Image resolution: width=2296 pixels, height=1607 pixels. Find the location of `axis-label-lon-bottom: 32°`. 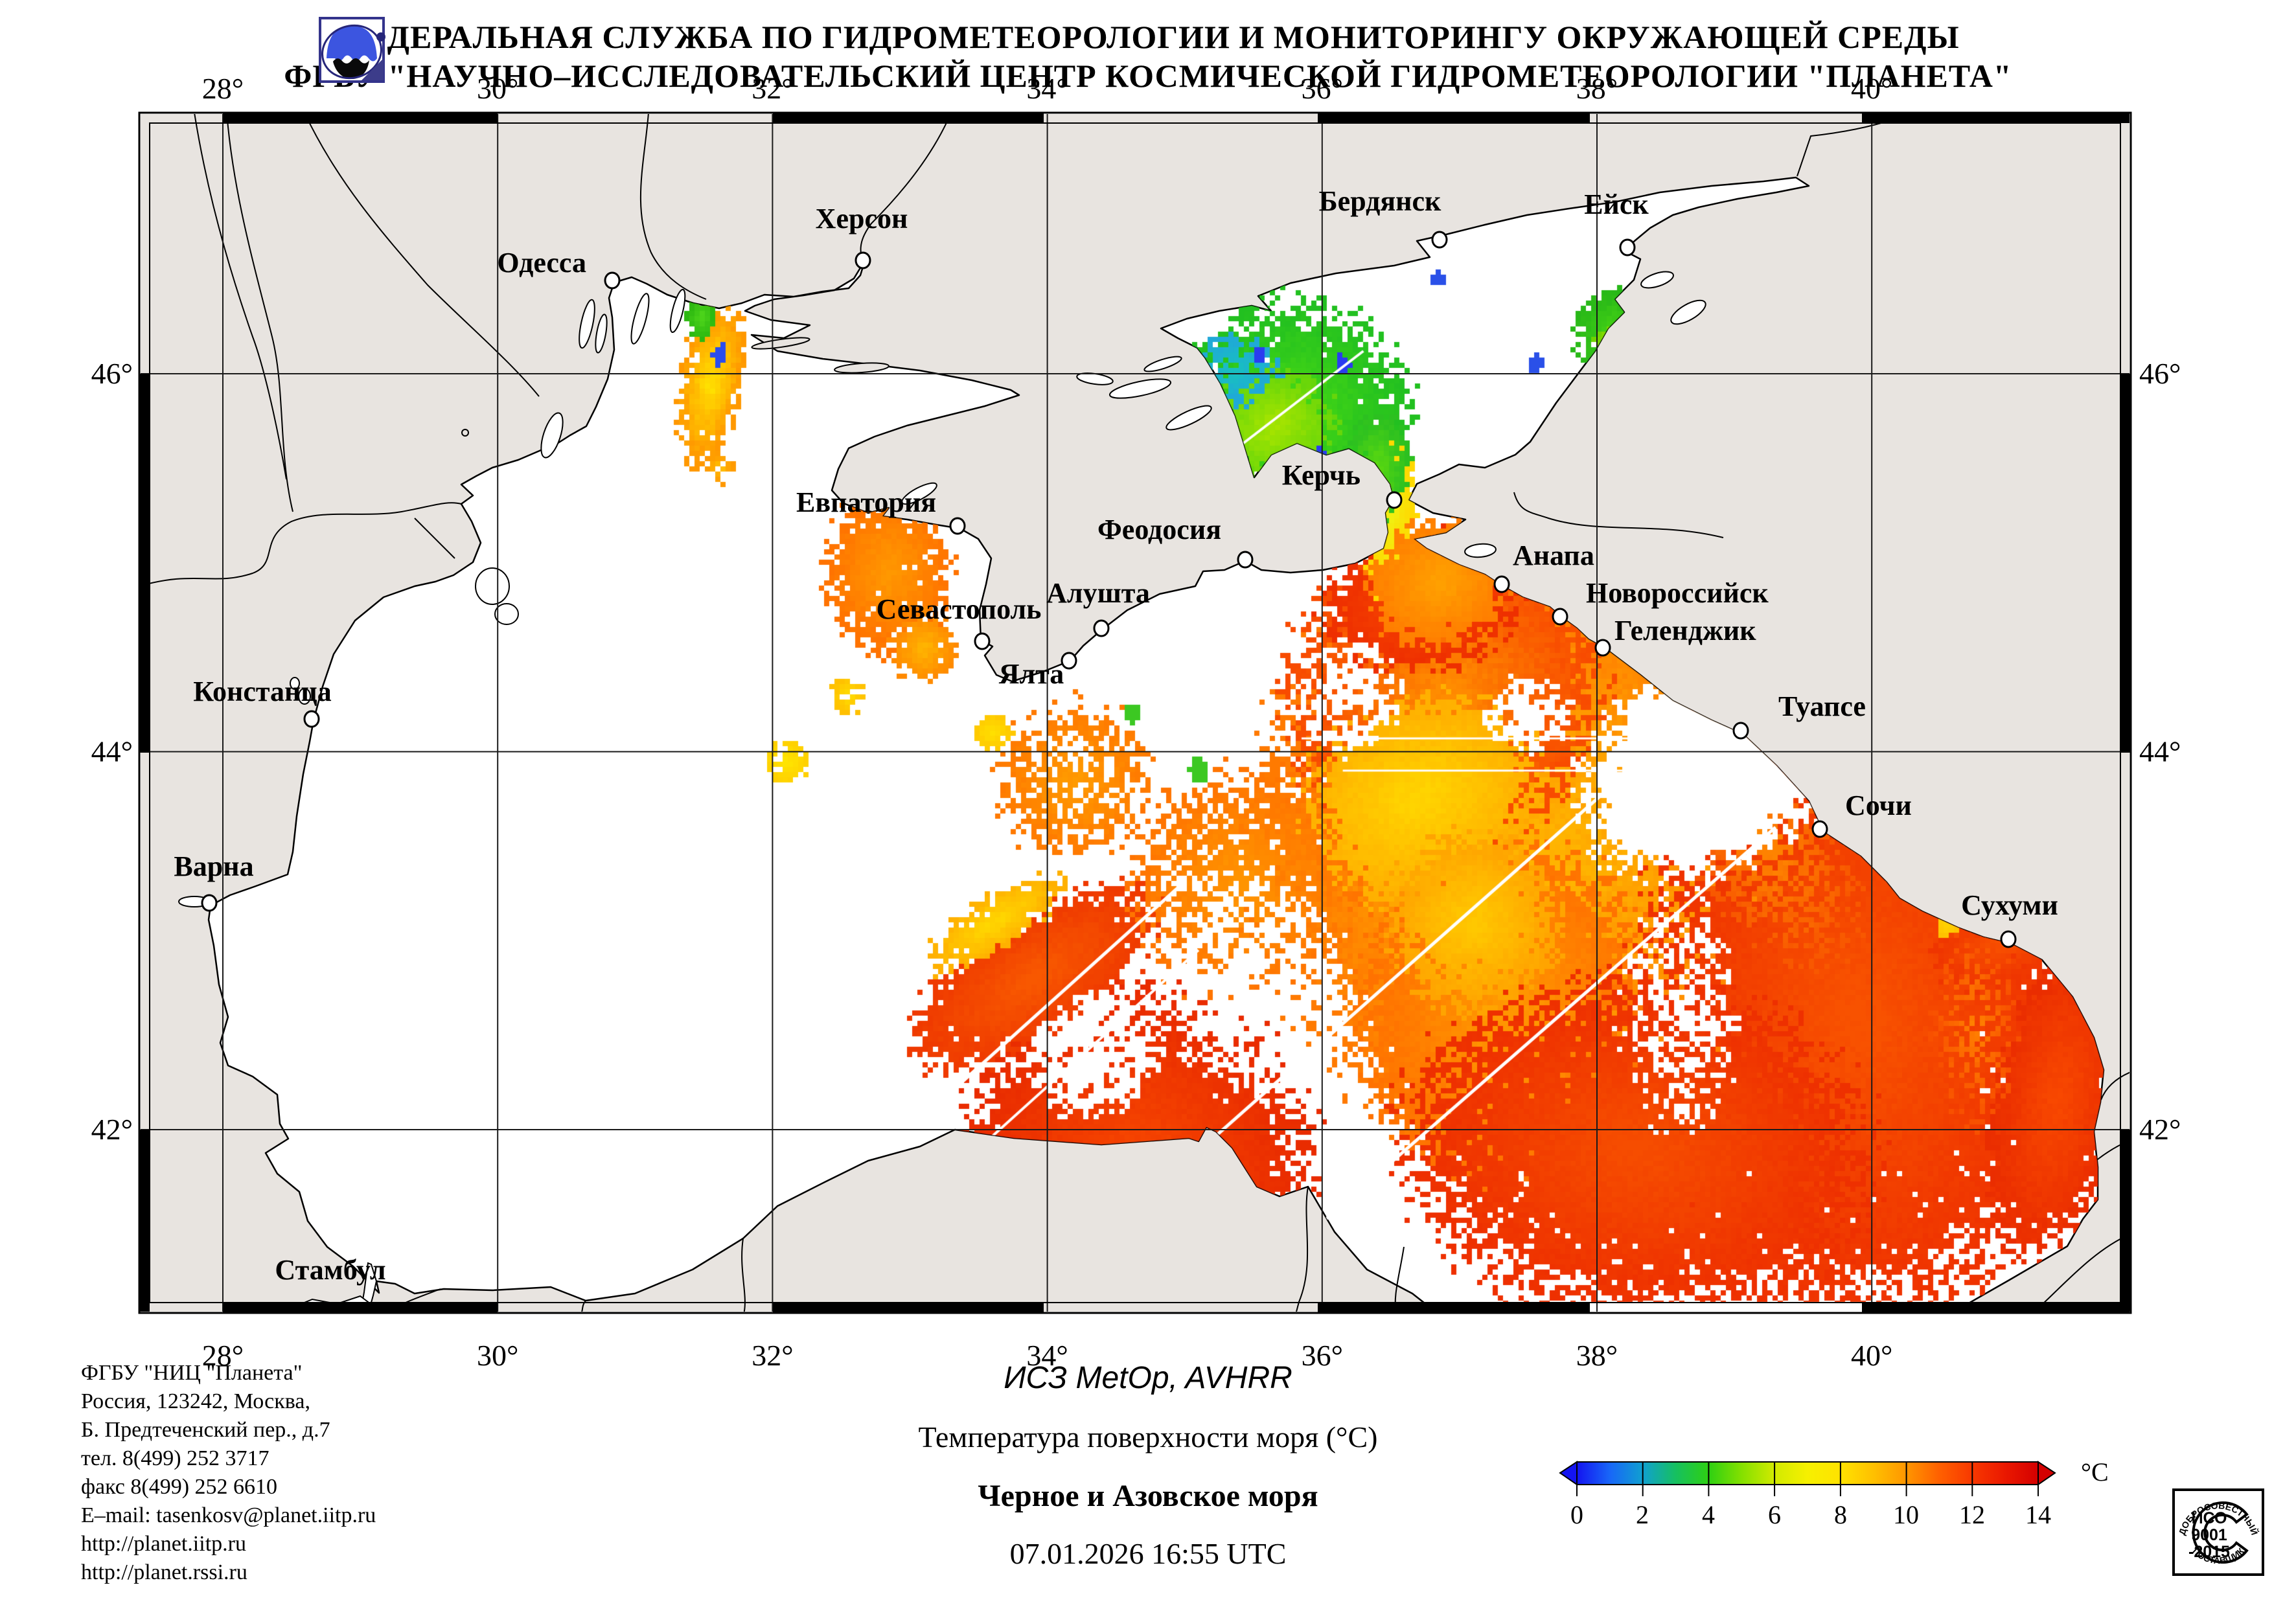

axis-label-lon-bottom: 32° is located at coordinates (773, 1355).